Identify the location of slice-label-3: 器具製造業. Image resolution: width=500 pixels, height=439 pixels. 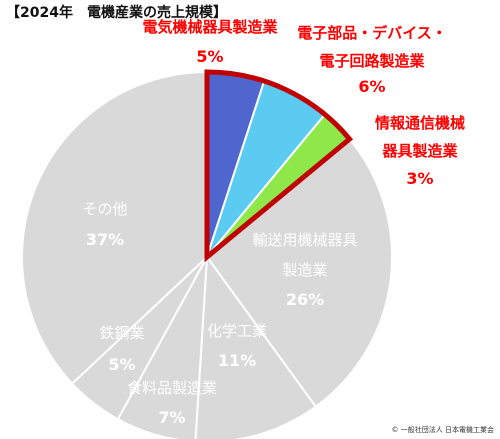
(419, 151).